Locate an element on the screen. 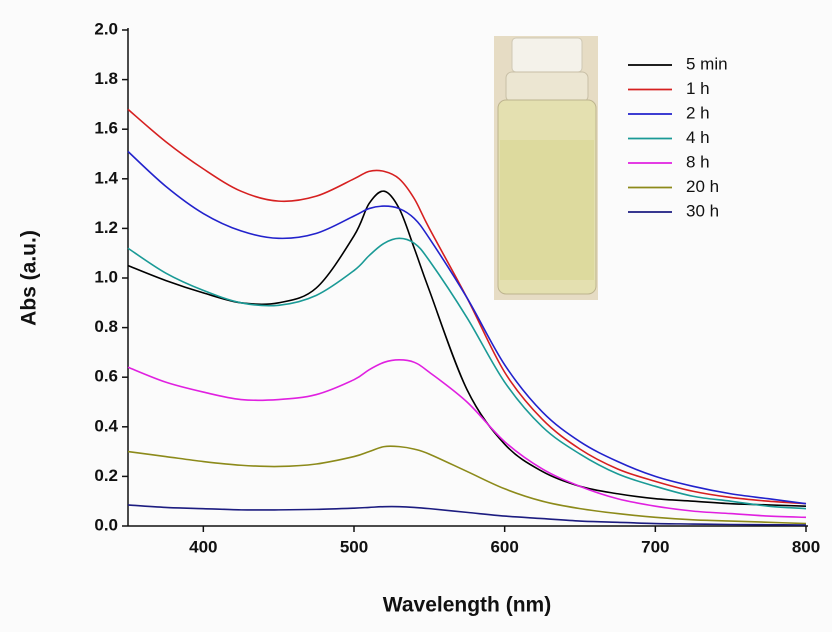  vial-neck is located at coordinates (547, 87).